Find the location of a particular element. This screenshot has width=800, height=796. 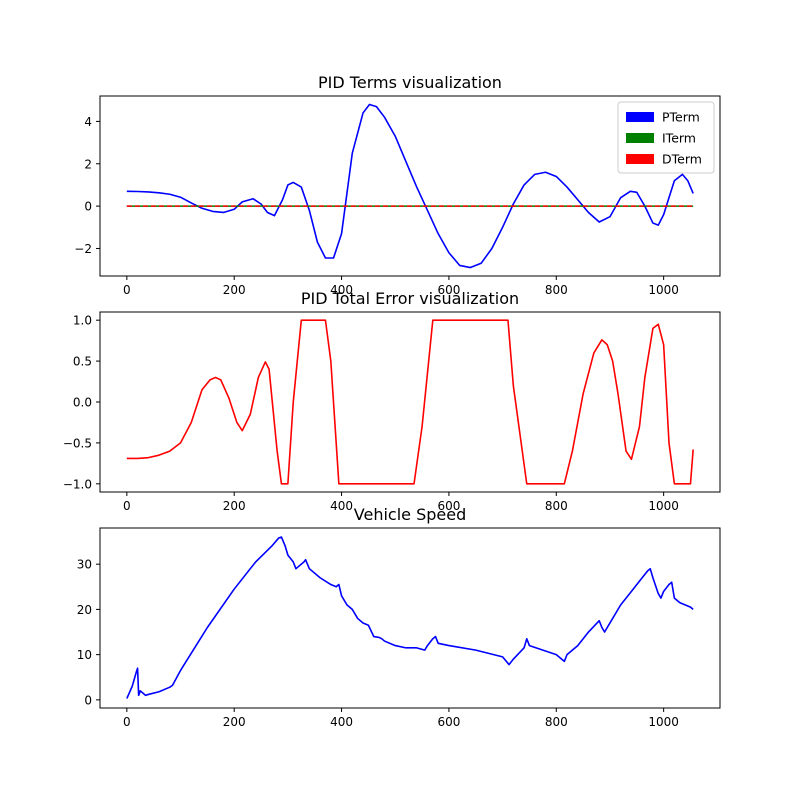

series-line-pterm is located at coordinates (410, 186).